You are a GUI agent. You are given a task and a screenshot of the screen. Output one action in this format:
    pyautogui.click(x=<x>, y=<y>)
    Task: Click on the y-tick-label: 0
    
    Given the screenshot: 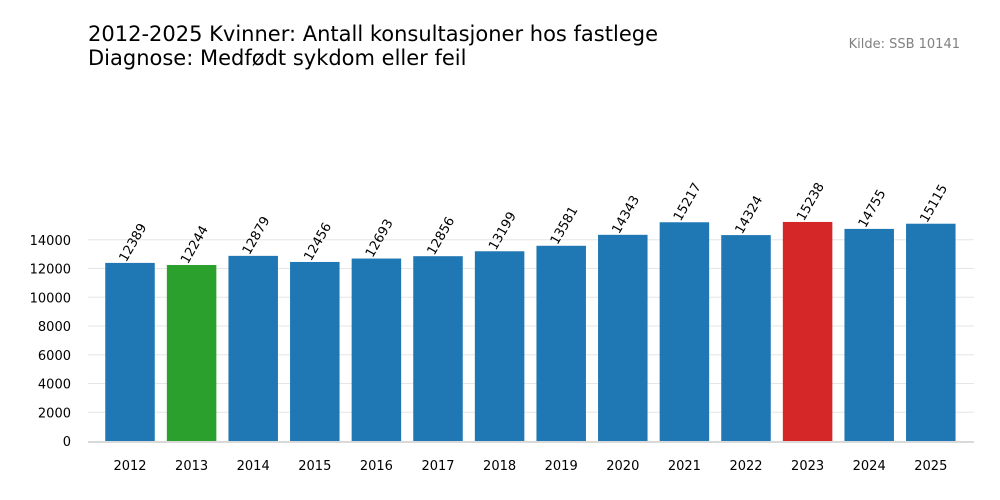 What is the action you would take?
    pyautogui.click(x=67, y=442)
    